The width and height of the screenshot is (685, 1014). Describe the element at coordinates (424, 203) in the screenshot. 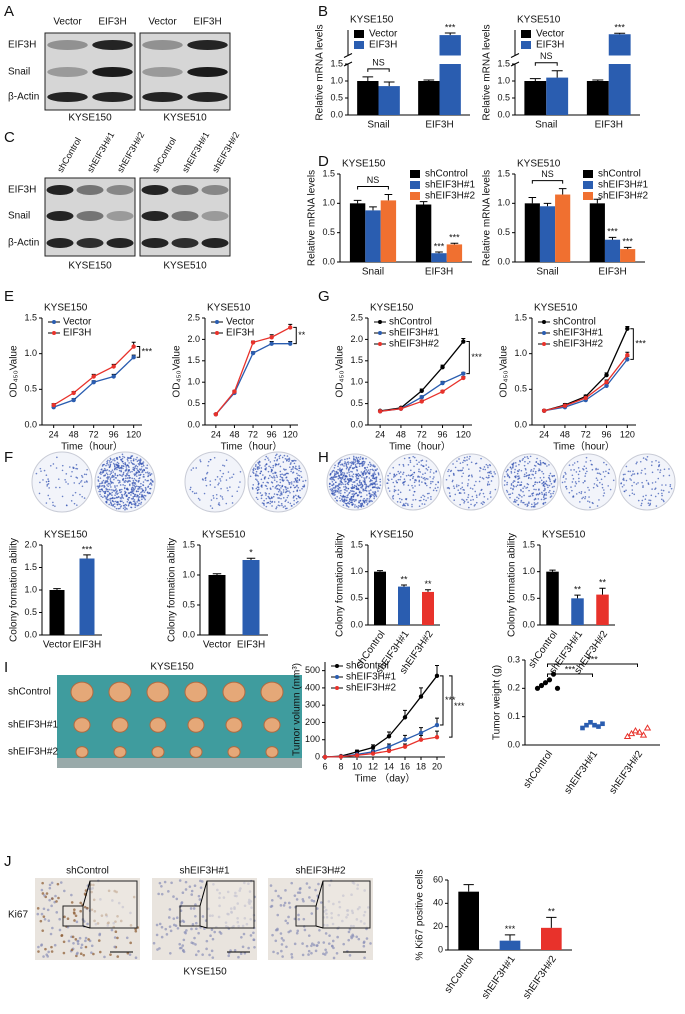

I see `error-bar` at that location.